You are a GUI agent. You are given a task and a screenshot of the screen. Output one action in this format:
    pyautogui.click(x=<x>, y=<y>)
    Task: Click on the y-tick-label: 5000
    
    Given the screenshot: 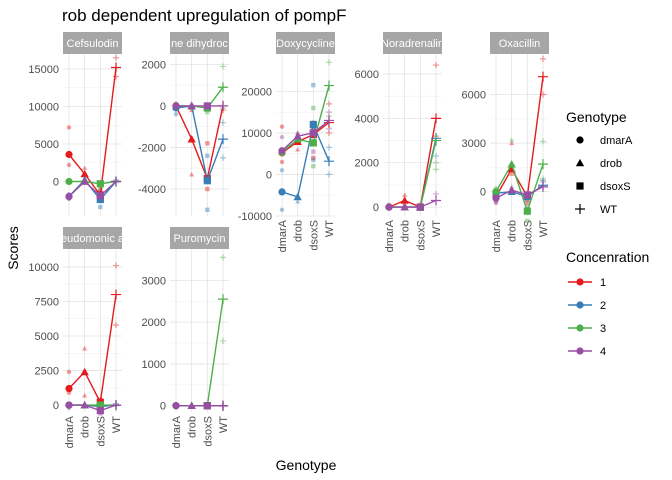 What is the action you would take?
    pyautogui.click(x=47, y=337)
    